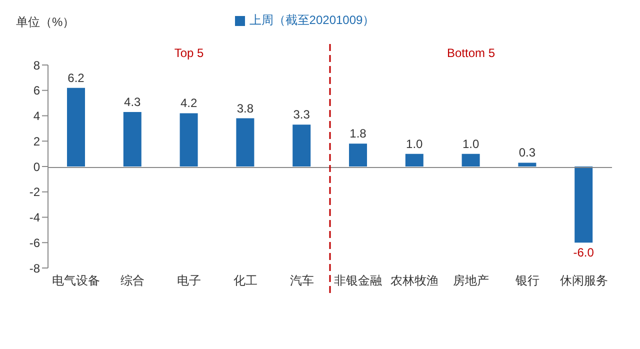 Image resolution: width=640 pixels, height=349 pixels. What do you see at coordinates (36, 141) in the screenshot?
I see `y-tick-label: 2` at bounding box center [36, 141].